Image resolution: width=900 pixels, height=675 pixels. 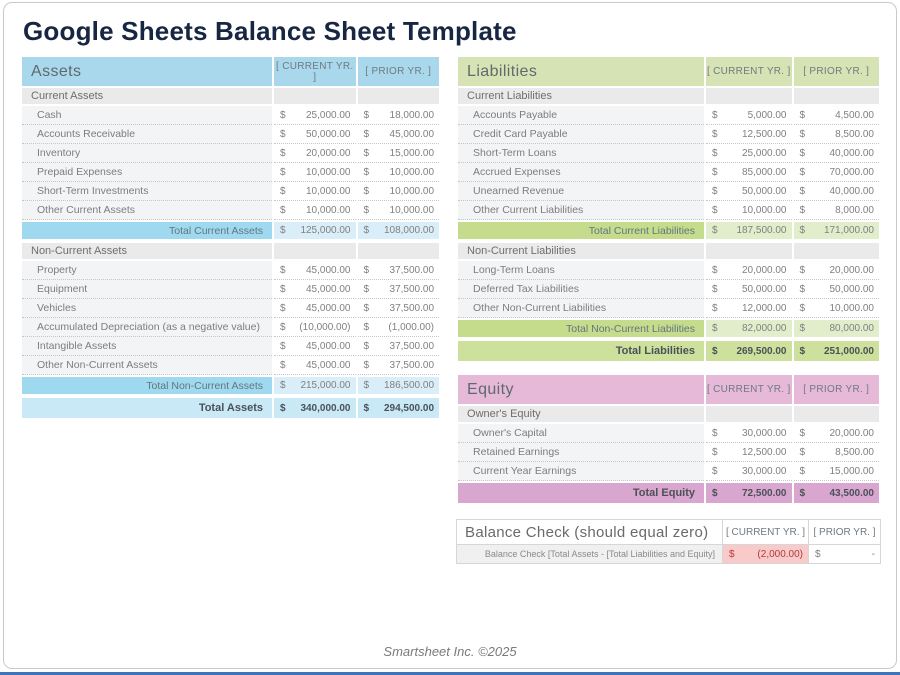 What do you see at coordinates (147, 71) in the screenshot?
I see `table-title: Assets` at bounding box center [147, 71].